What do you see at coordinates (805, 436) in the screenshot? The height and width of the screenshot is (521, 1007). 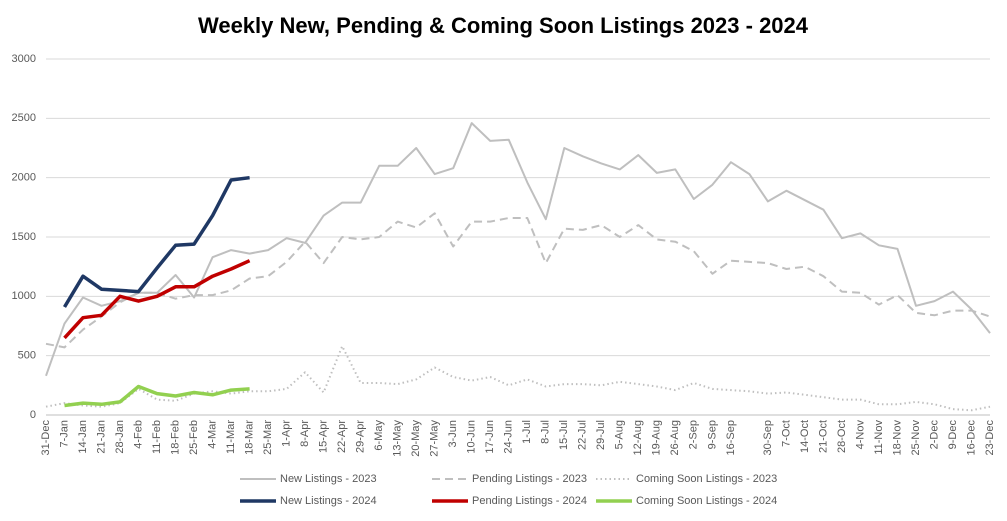 I see `x-tick-label: 14-Oct` at bounding box center [805, 436].